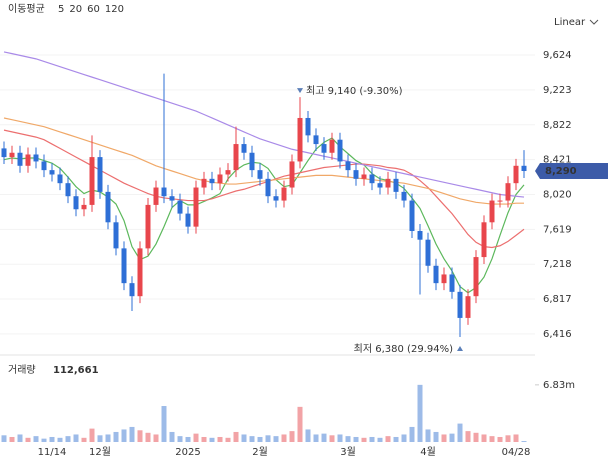 The height and width of the screenshot is (462, 608). What do you see at coordinates (570, 22) in the screenshot?
I see `scale-mode: Linear` at bounding box center [570, 22].